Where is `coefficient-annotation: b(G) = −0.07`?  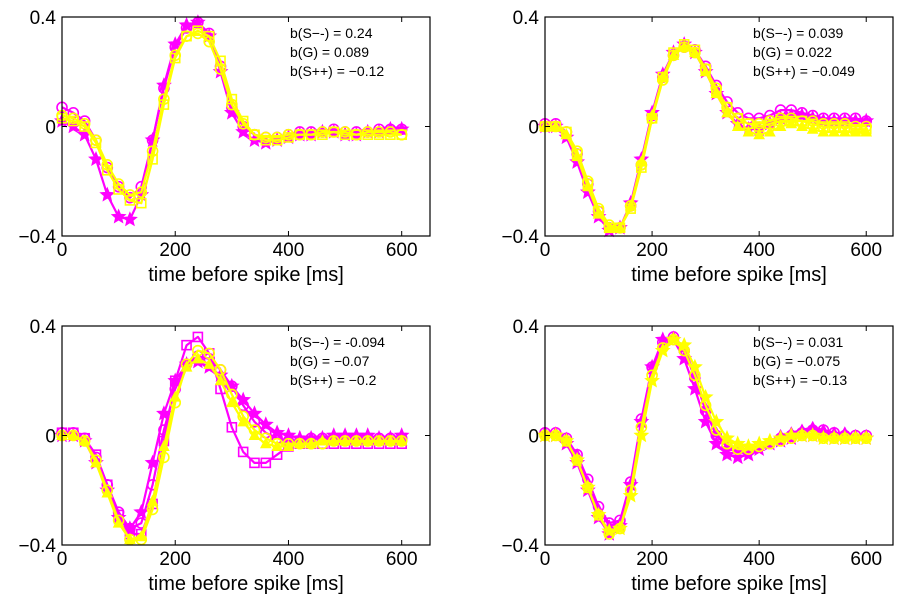
coefficient-annotation: b(G) = −0.07 is located at coordinates (330, 361).